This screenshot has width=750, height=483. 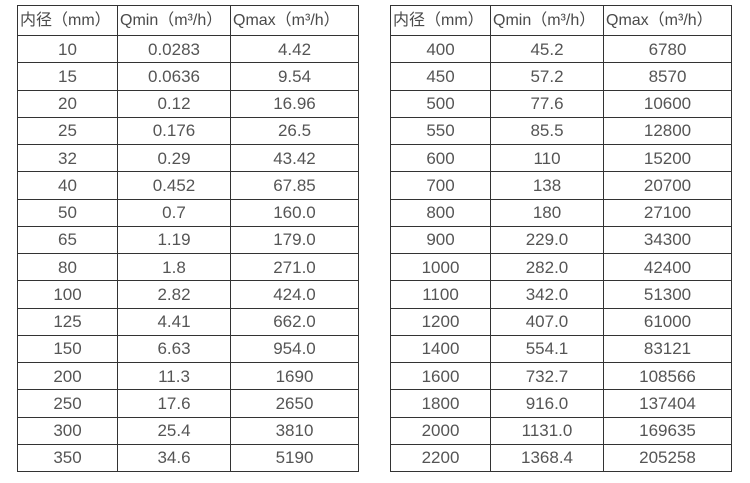 What do you see at coordinates (667, 403) in the screenshot?
I see `qmax-cell: 137404` at bounding box center [667, 403].